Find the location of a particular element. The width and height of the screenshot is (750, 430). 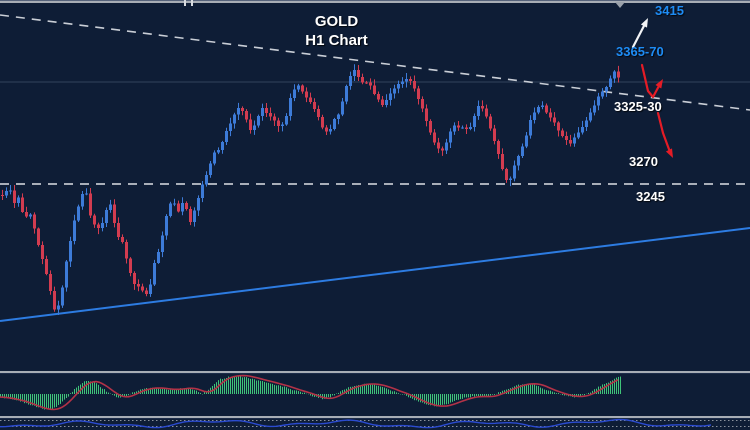

oscillator-signal-wave is located at coordinates (356, 423).